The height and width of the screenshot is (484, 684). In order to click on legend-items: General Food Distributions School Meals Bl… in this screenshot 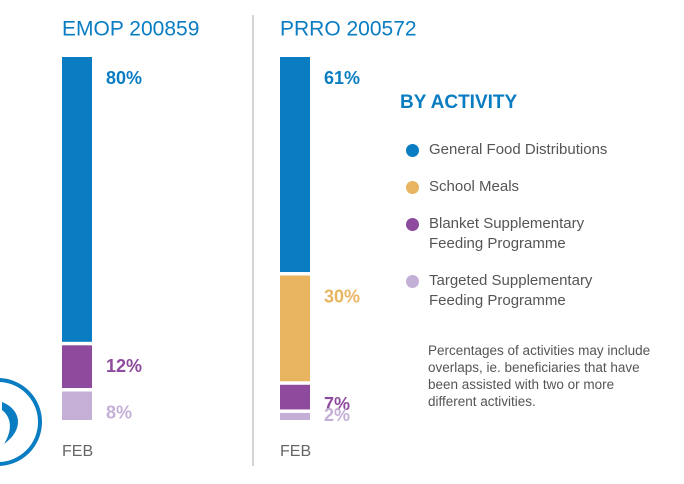, I will do `click(540, 225)`.